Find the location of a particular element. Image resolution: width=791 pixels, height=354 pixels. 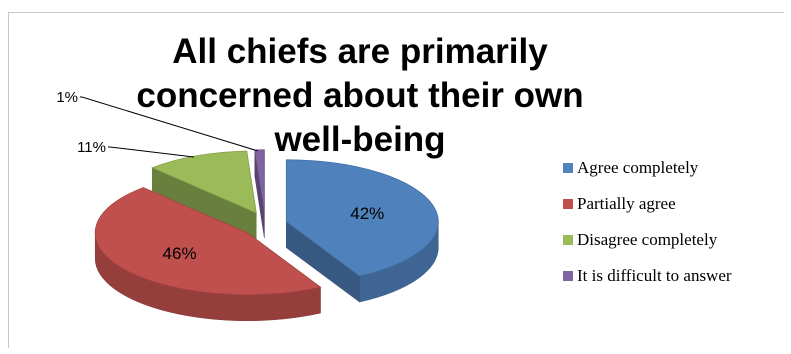

data-label: 11% is located at coordinates (91, 147).